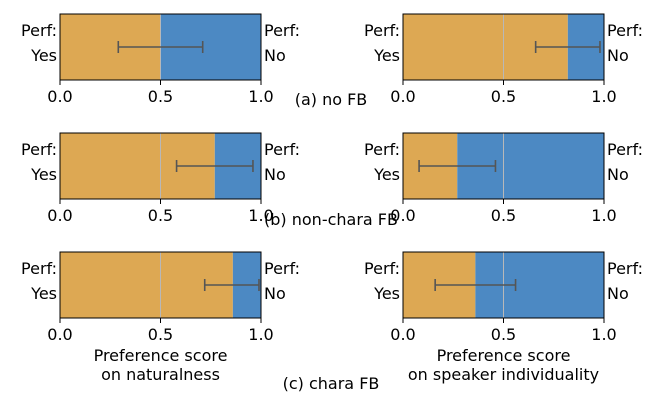  What do you see at coordinates (331, 383) in the screenshot?
I see `caption-c: (c) chara FB` at bounding box center [331, 383].